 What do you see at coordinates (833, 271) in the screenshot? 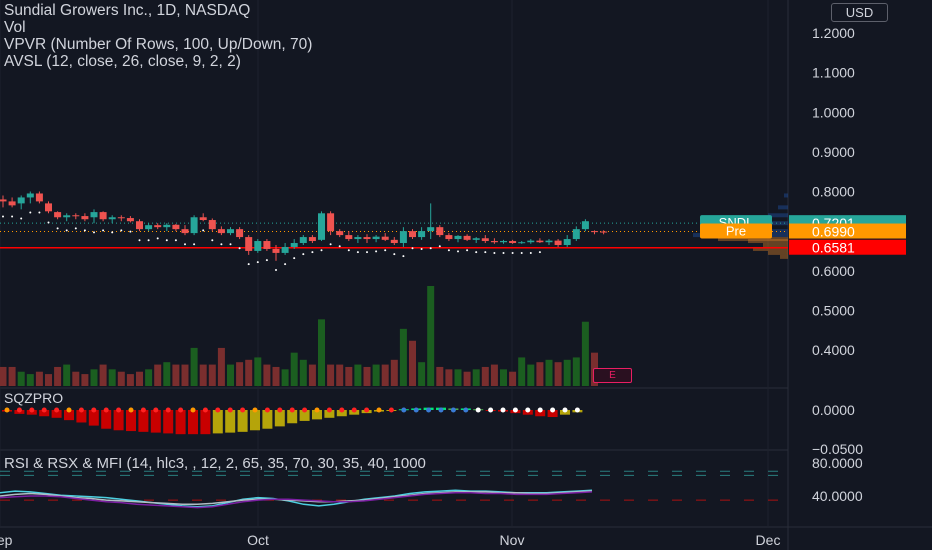
I see `price-tick-label: 0.6000` at bounding box center [833, 271].